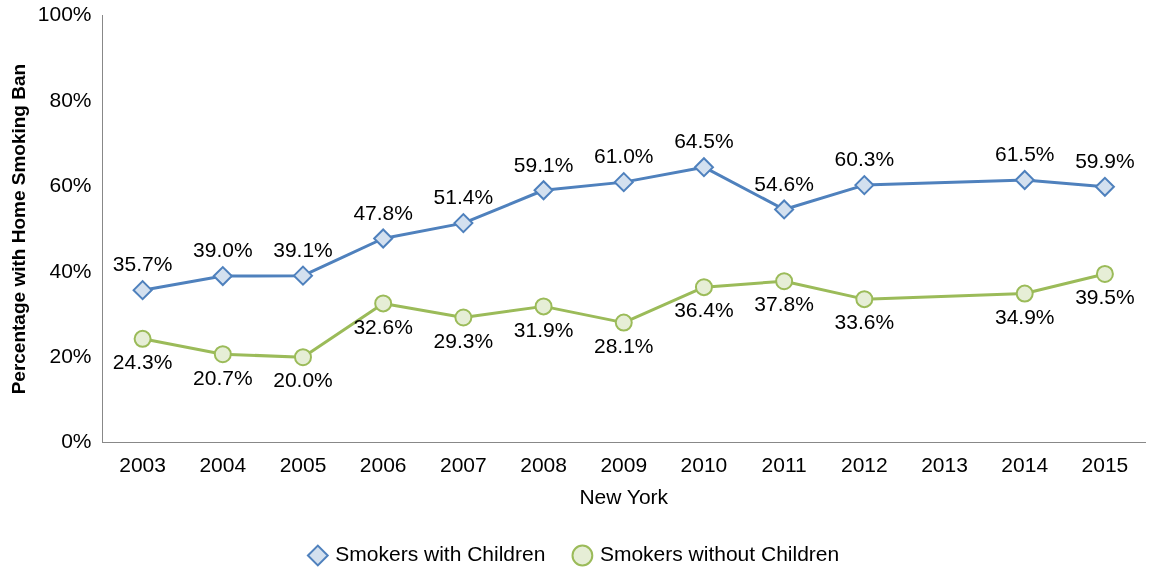  What do you see at coordinates (463, 464) in the screenshot?
I see `x-tick-label: 2007` at bounding box center [463, 464].